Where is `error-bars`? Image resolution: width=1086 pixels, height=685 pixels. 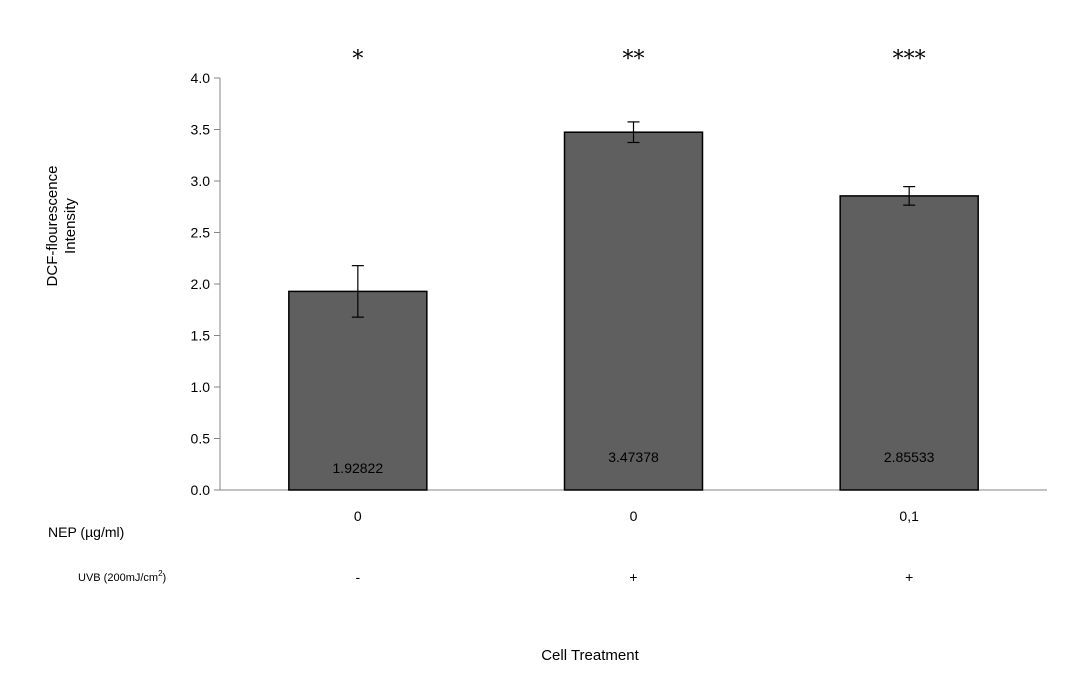 error-bars is located at coordinates (633, 219).